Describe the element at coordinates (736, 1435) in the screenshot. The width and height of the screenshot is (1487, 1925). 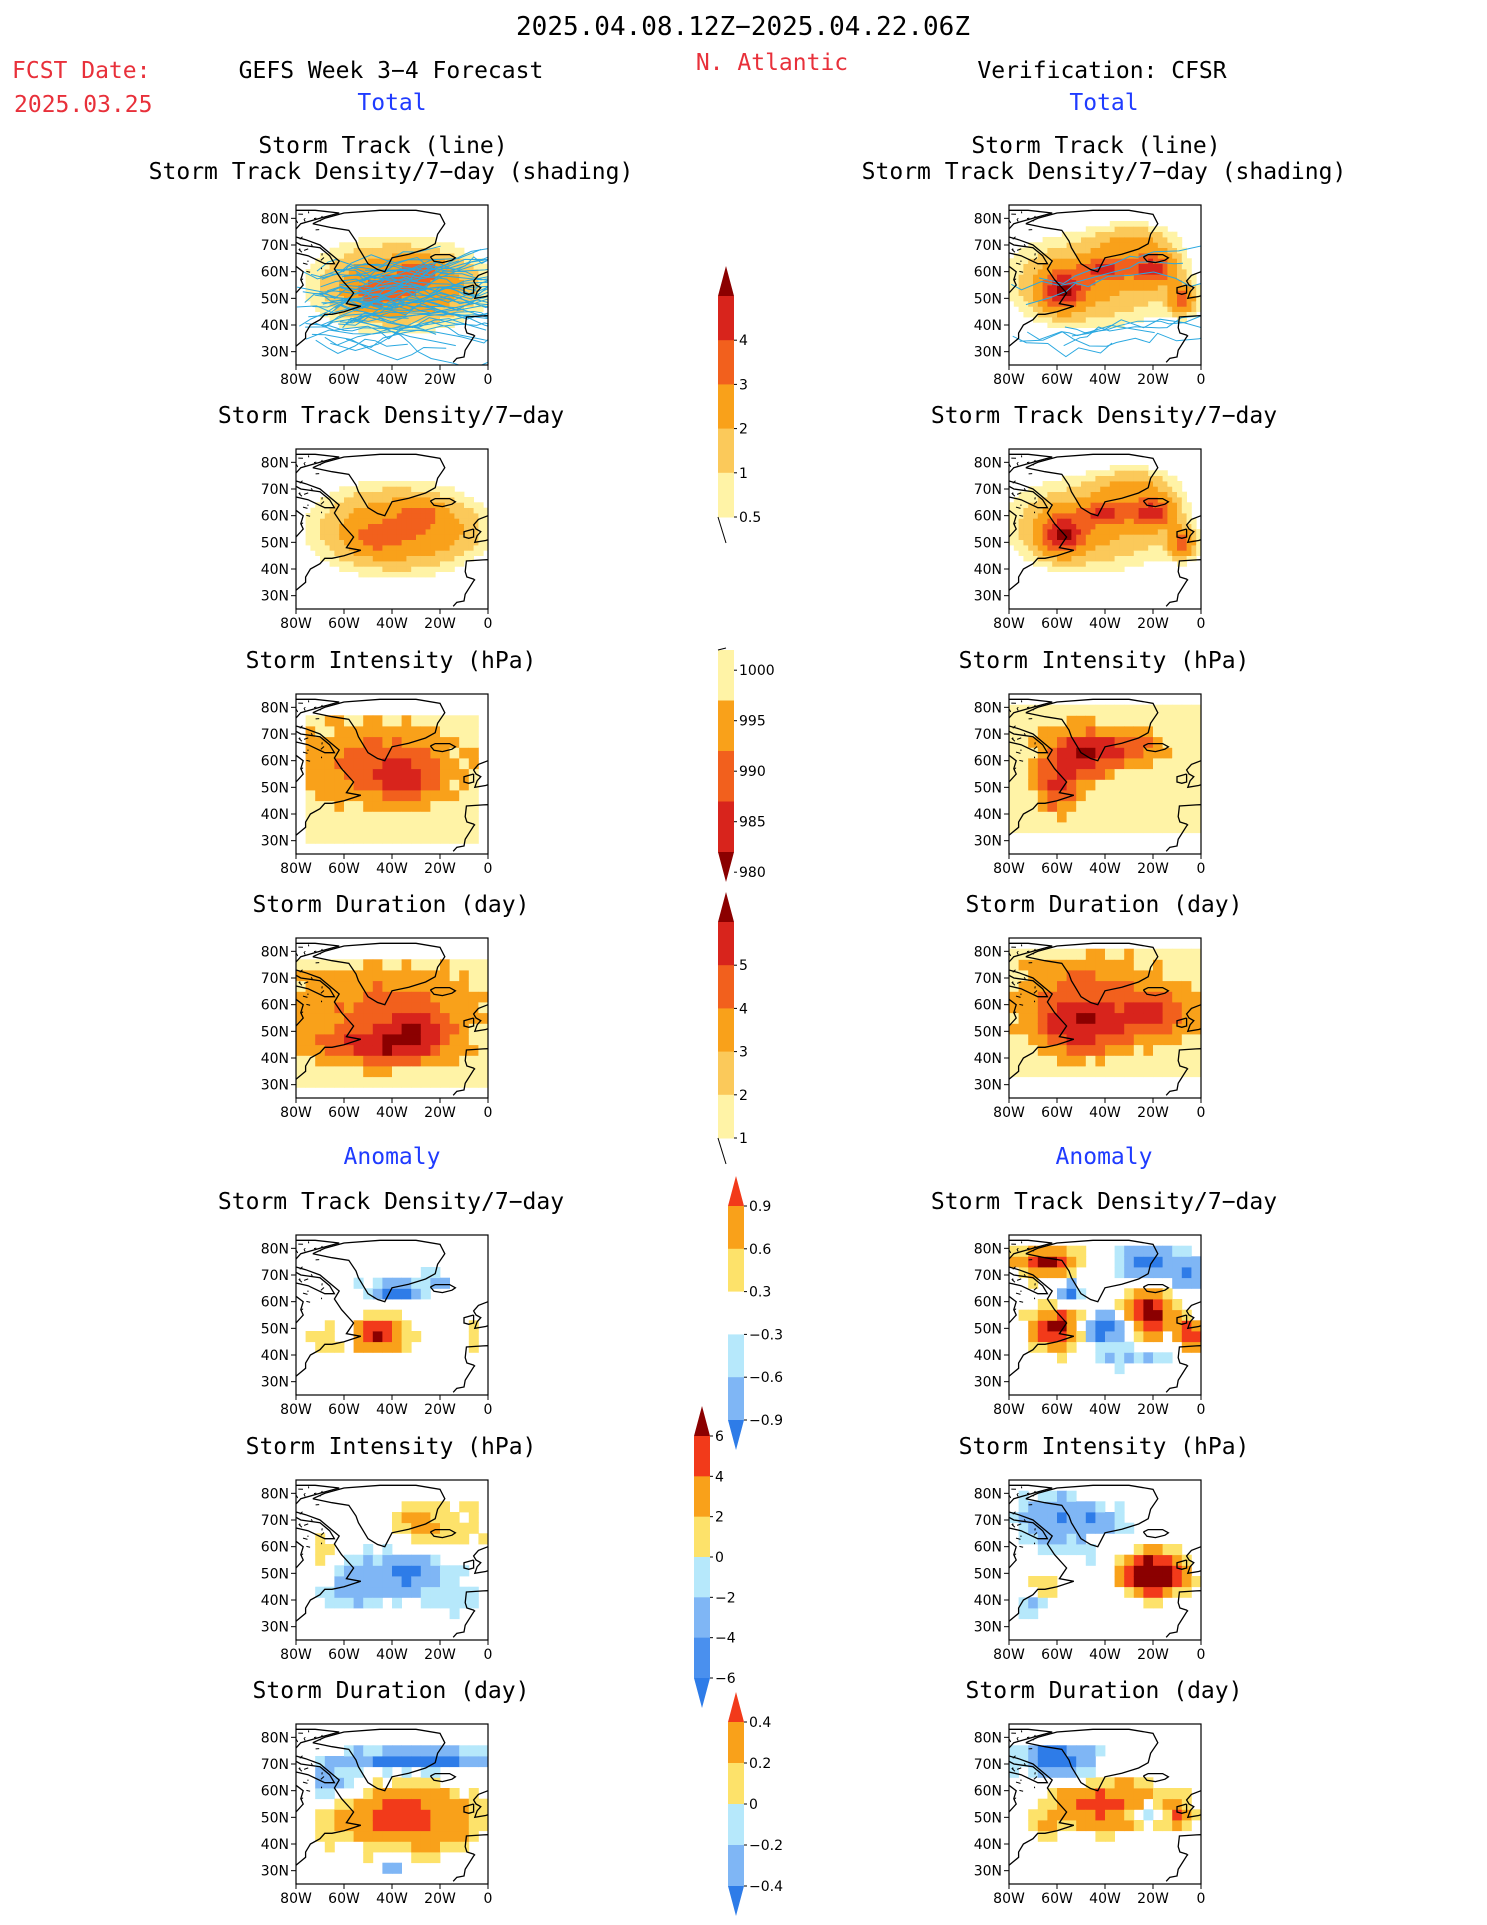
I see `colorbar-lower-triangle` at that location.